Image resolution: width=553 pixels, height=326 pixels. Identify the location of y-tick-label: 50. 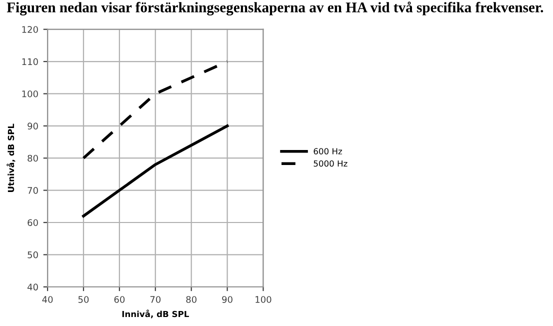
(33, 254).